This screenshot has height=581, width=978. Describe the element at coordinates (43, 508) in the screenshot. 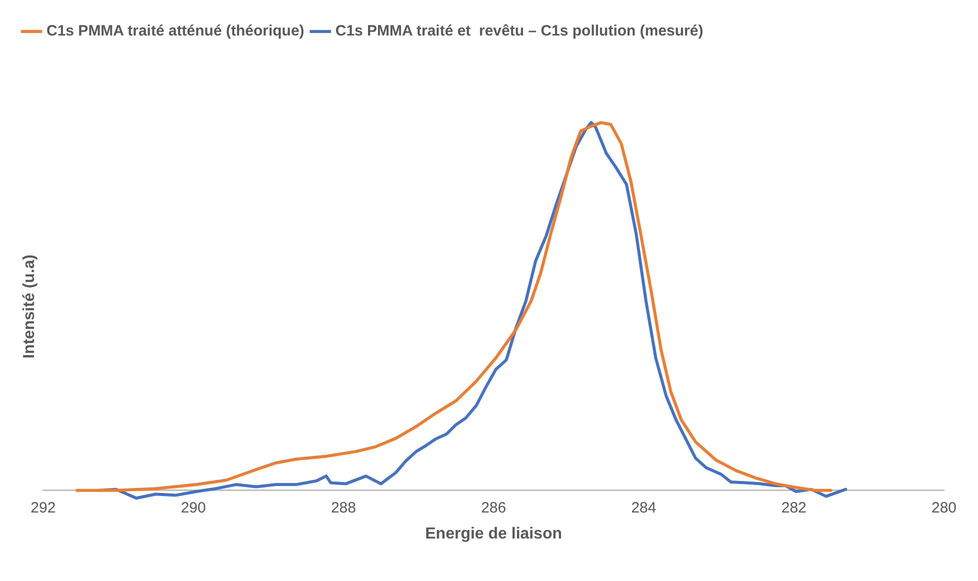

I see `x-tick-label: 292` at that location.